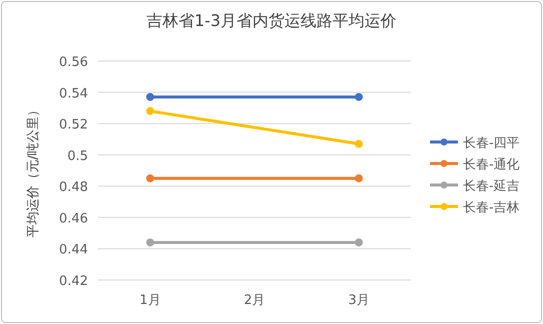  What do you see at coordinates (73, 94) in the screenshot?
I see `ytick: 0.54` at bounding box center [73, 94].